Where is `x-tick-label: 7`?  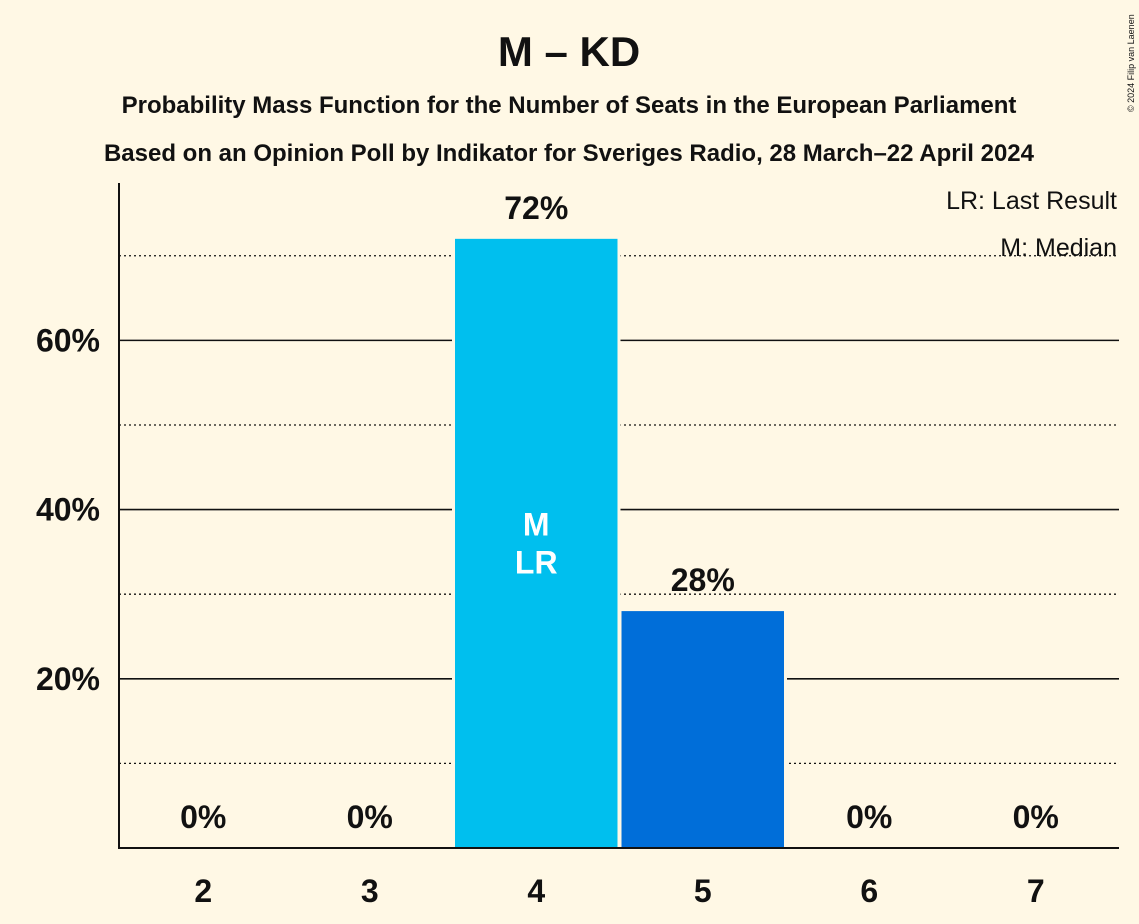 x-tick-label: 7 is located at coordinates (1036, 891).